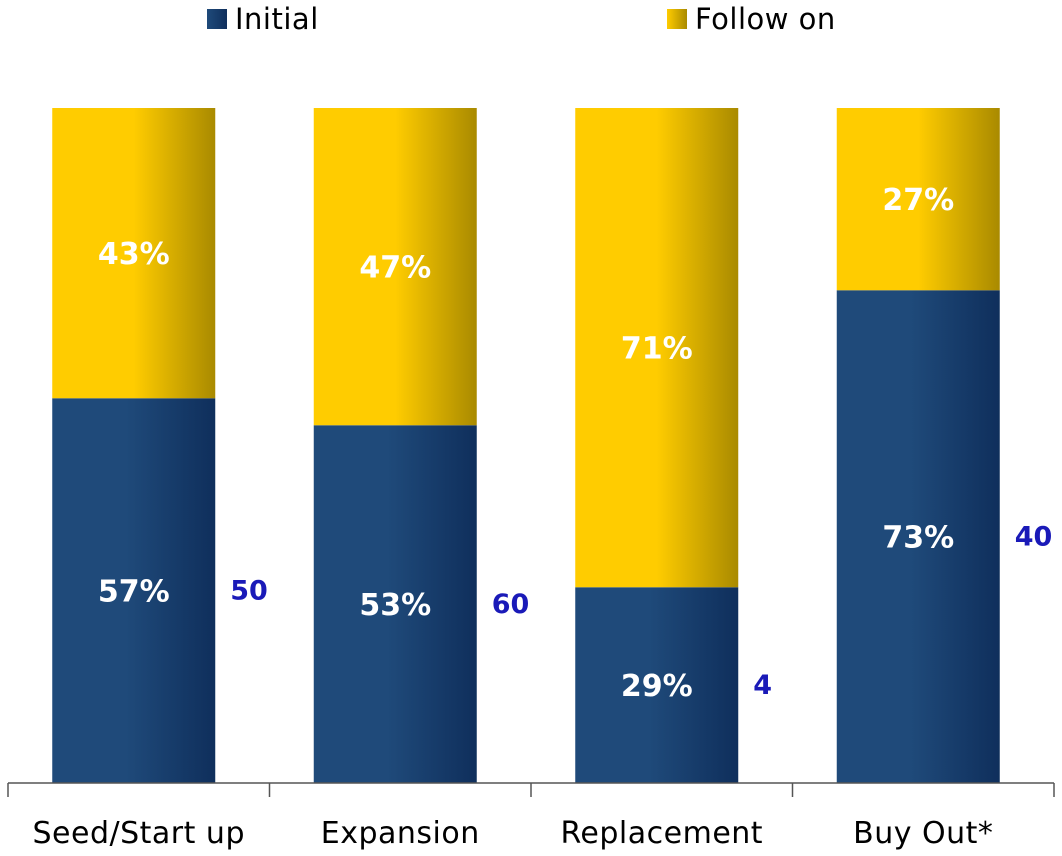 The height and width of the screenshot is (856, 1062). Describe the element at coordinates (1034, 537) in the screenshot. I see `annotation-4: 40` at that location.